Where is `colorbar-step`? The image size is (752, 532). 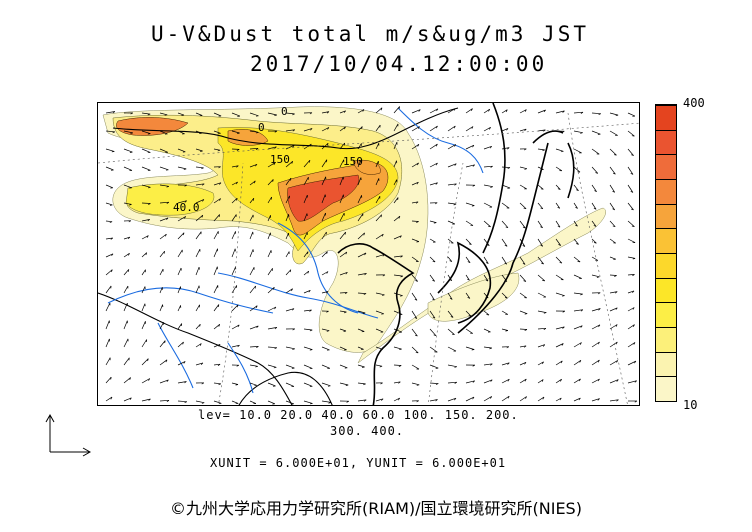
colorbar-step is located at coordinates (666, 265).